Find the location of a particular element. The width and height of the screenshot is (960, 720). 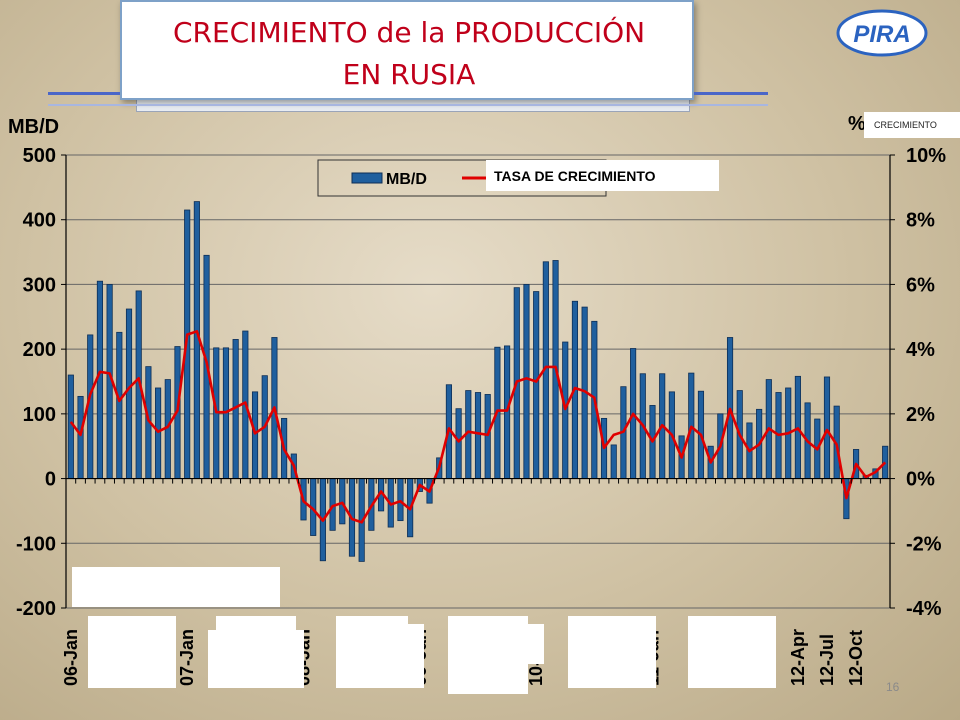

title-rule-under is located at coordinates (408, 105).